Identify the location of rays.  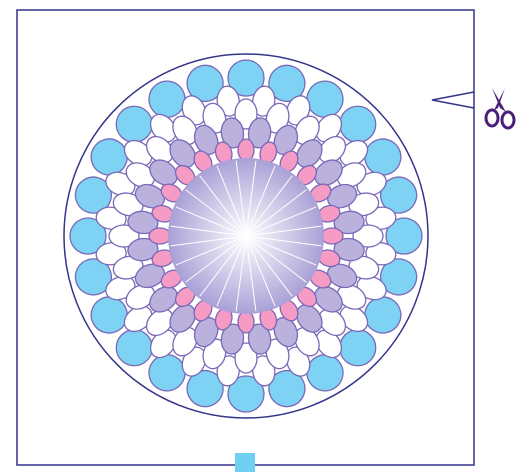
(246, 236).